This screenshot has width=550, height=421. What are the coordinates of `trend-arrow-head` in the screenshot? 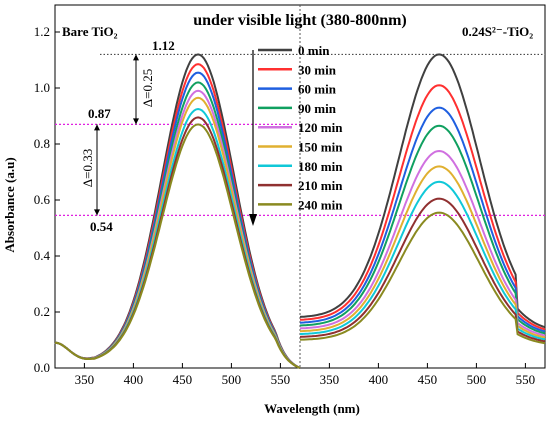 It's located at (253, 220).